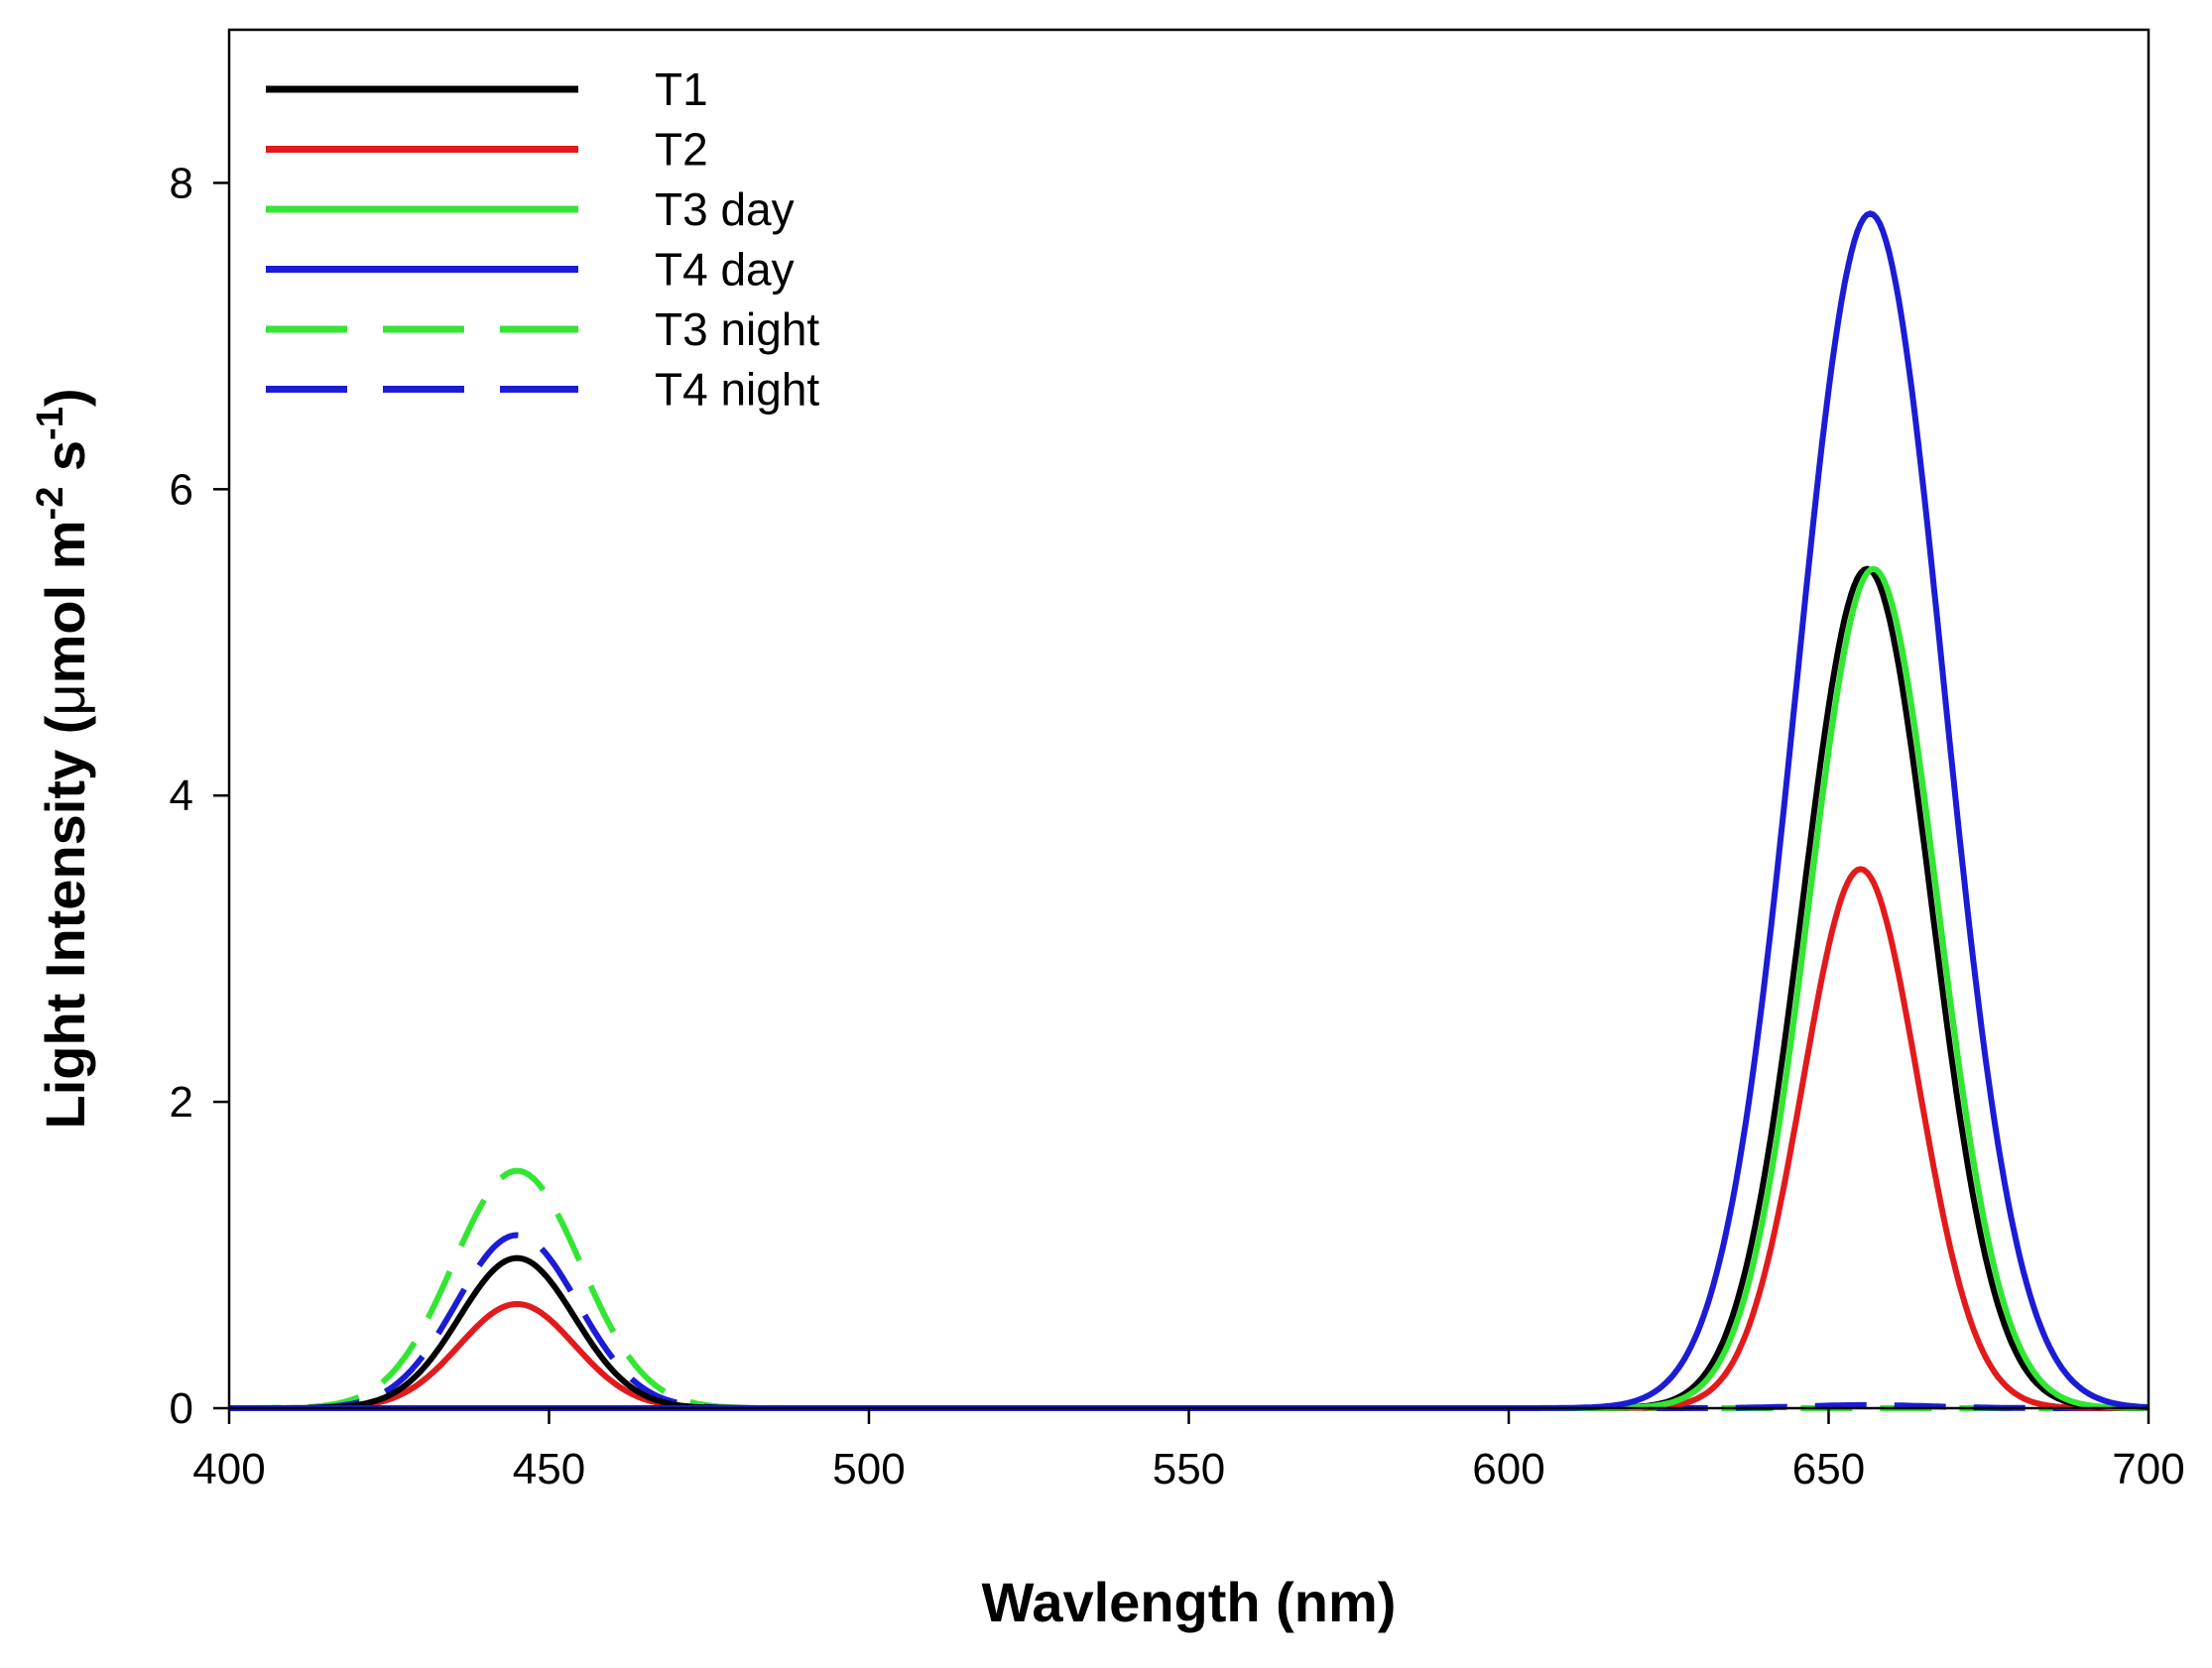  Describe the element at coordinates (181, 183) in the screenshot. I see `y-tick-label: 8` at that location.